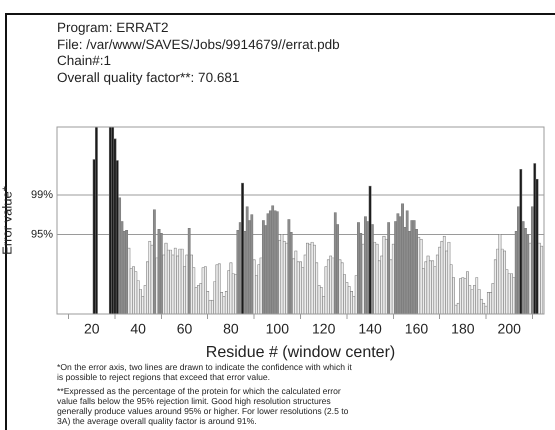  Describe the element at coordinates (301, 352) in the screenshot. I see `x-axis-title: Residue # (window center)` at that location.